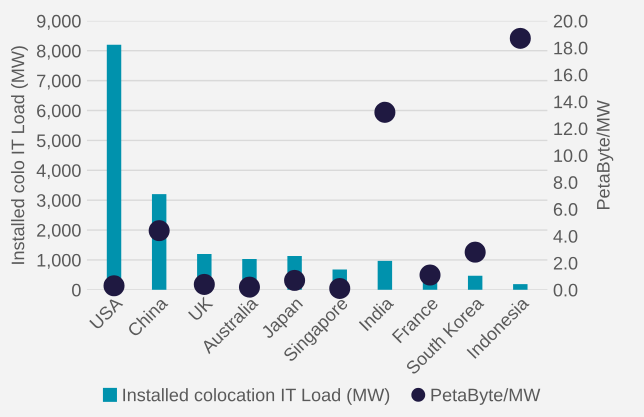 The image size is (644, 417). Describe the element at coordinates (59, 231) in the screenshot. I see `y-tick-label: 2,000` at that location.